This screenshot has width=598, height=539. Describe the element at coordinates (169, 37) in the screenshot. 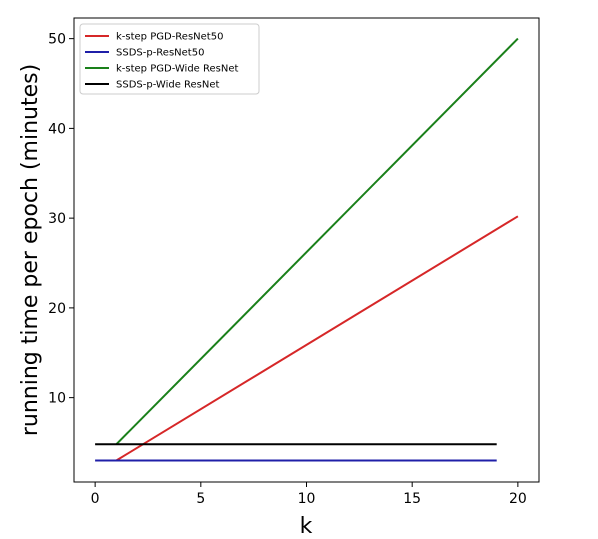

I see `legend-label: k-step PGD-ResNet50` at that location.